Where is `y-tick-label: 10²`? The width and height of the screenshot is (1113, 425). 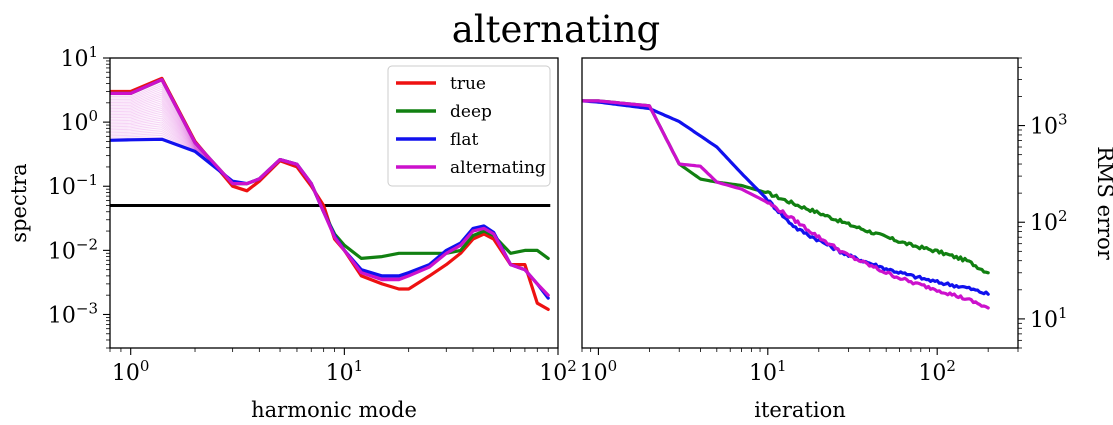
y-tick-label: 10² is located at coordinates (1049, 221).